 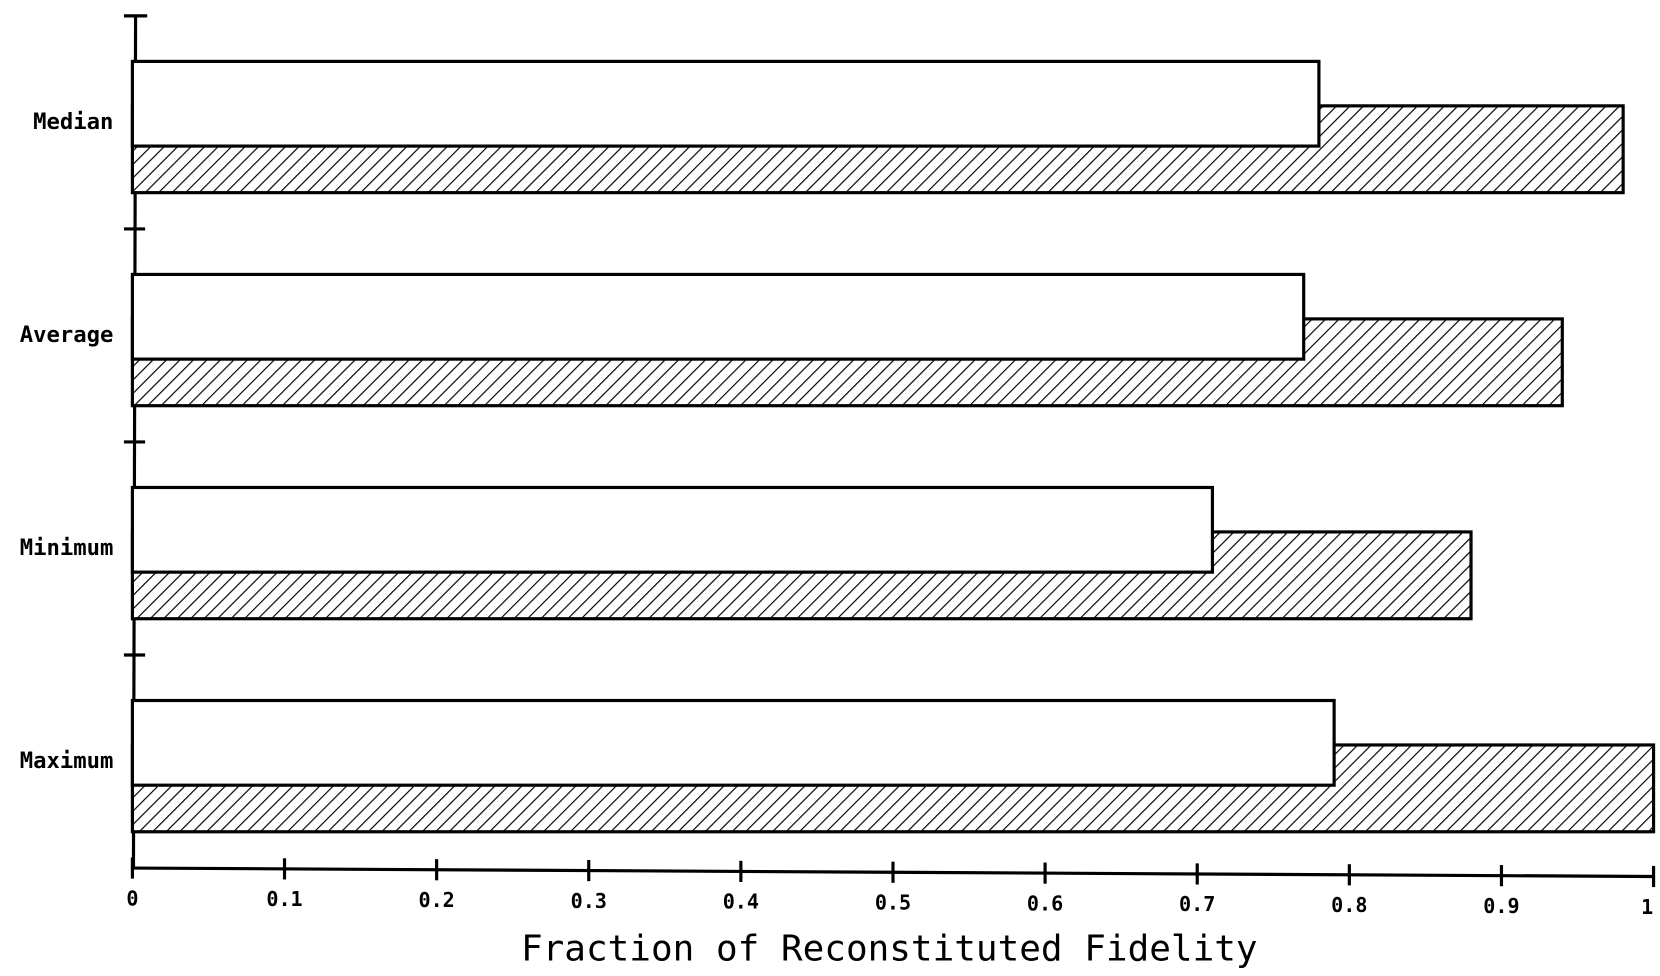 What do you see at coordinates (1349, 905) in the screenshot?
I see `x-tick-label: 0.8` at bounding box center [1349, 905].